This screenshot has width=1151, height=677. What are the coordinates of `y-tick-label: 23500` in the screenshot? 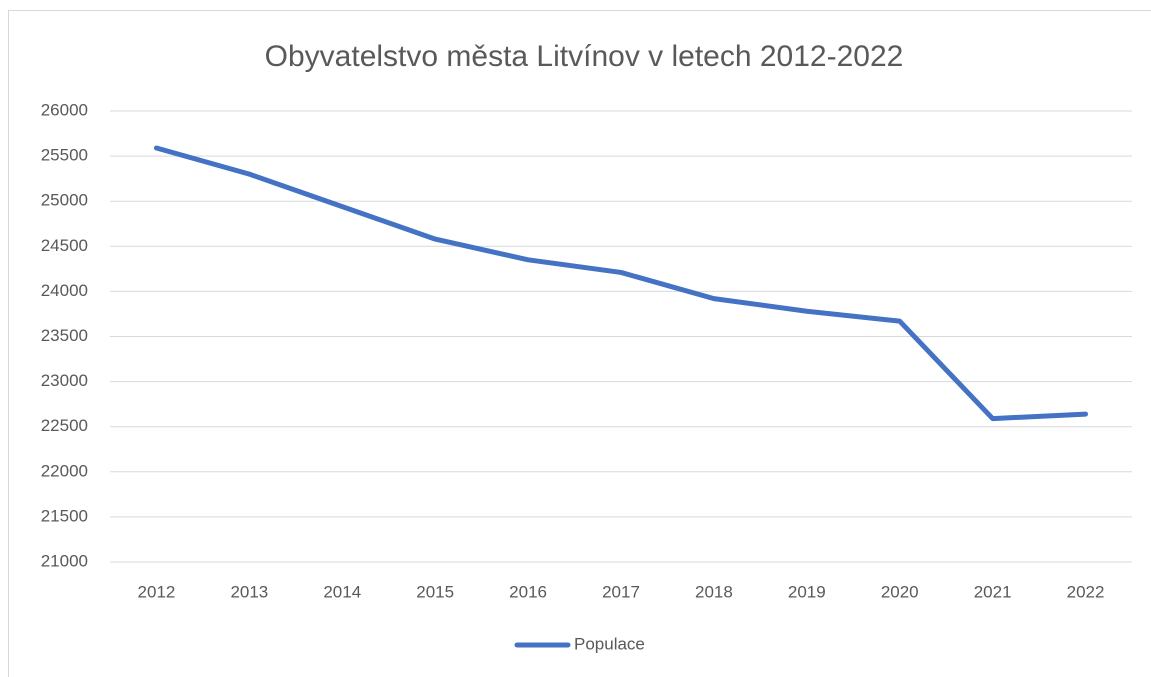 It's located at (64, 335).